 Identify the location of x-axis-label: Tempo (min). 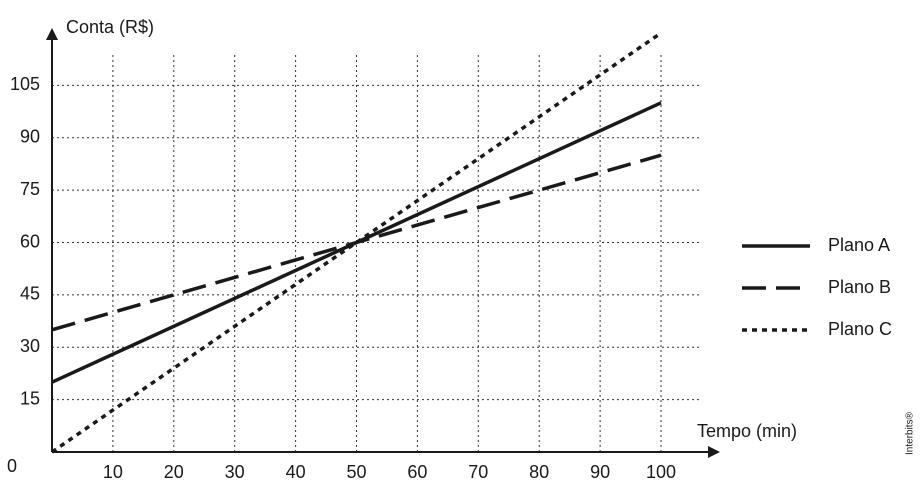
(747, 431).